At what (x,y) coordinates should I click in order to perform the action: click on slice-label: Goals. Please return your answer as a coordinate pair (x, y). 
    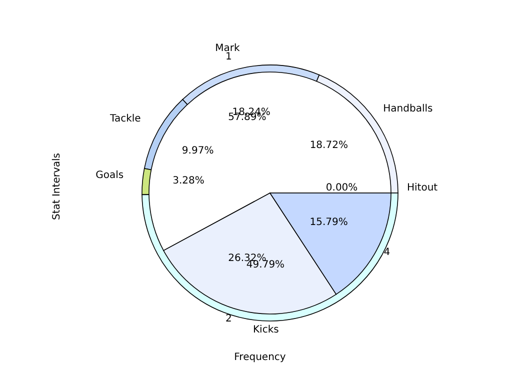
    Looking at the image, I should click on (110, 175).